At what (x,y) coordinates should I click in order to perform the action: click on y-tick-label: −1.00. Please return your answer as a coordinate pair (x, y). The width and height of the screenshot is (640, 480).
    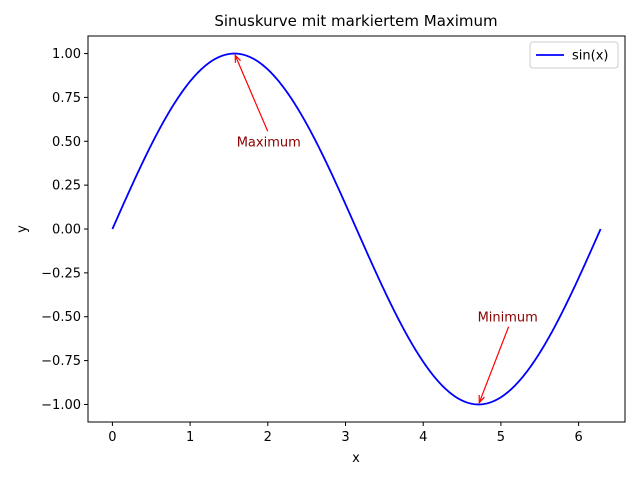
    Looking at the image, I should click on (61, 405).